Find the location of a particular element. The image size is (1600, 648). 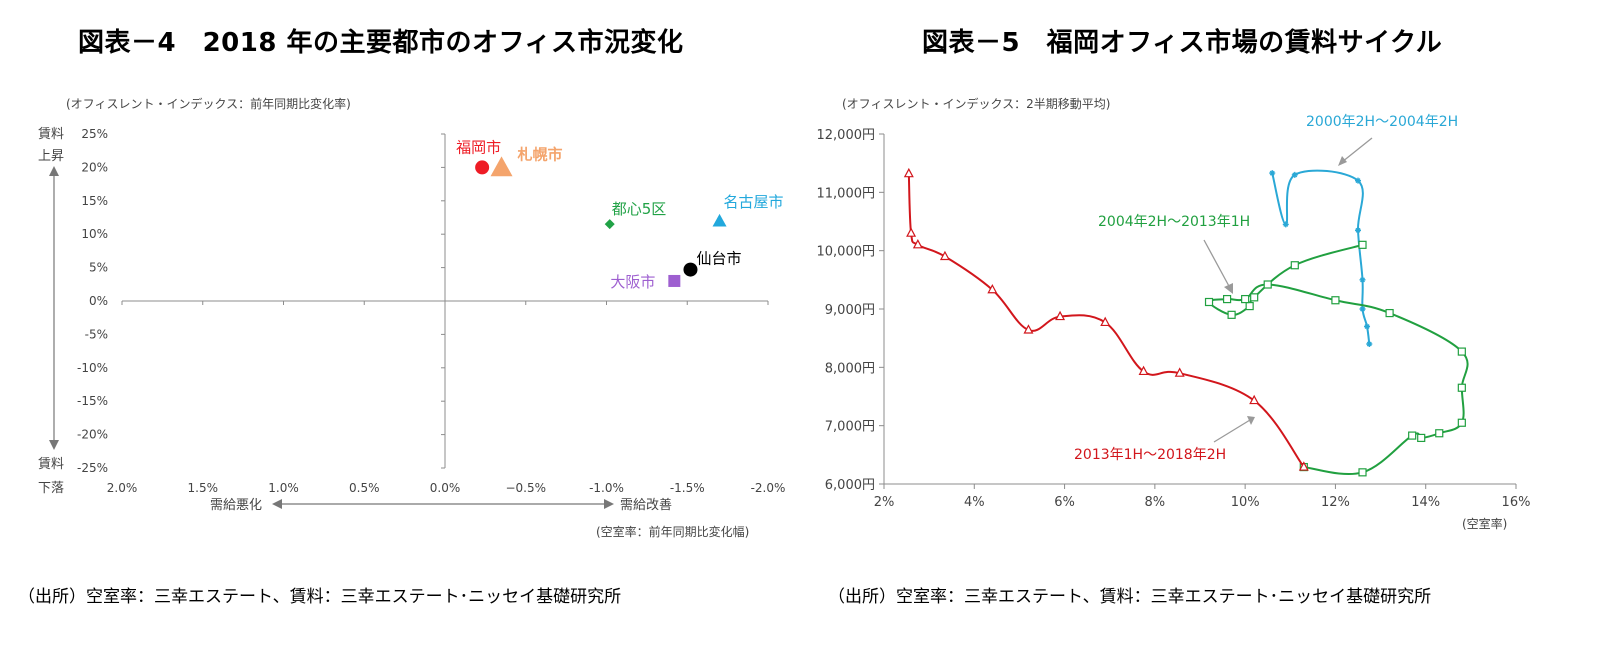

y-tick-label: -10% is located at coordinates (92, 368).